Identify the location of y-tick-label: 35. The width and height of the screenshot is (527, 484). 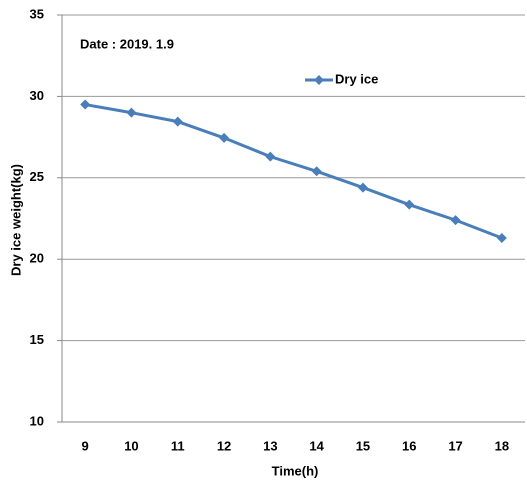
(37, 13).